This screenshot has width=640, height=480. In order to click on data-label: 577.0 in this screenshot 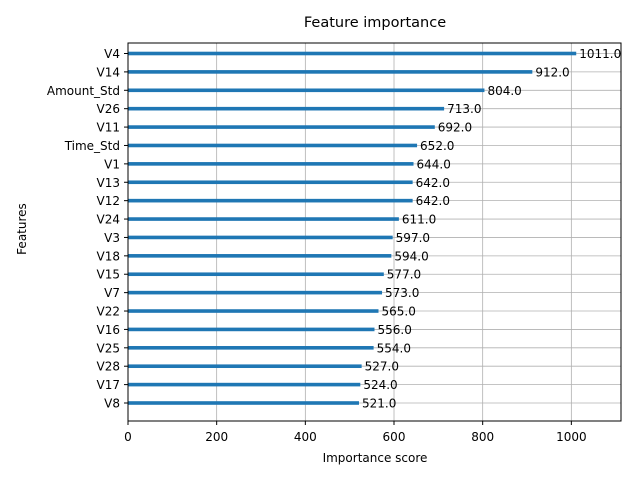, I will do `click(404, 275)`.